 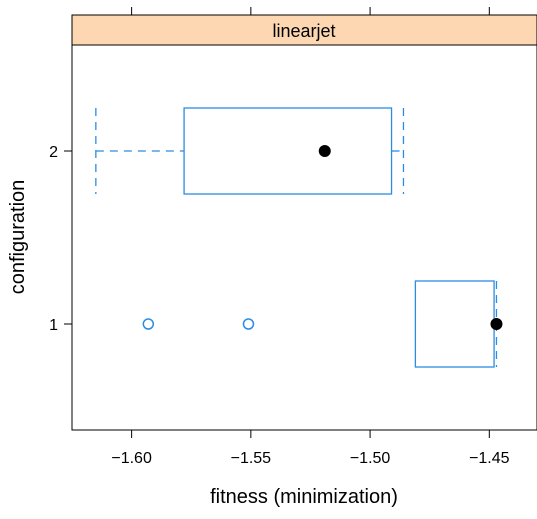 I want to click on x-tick-label: −1.60, so click(x=131, y=458).